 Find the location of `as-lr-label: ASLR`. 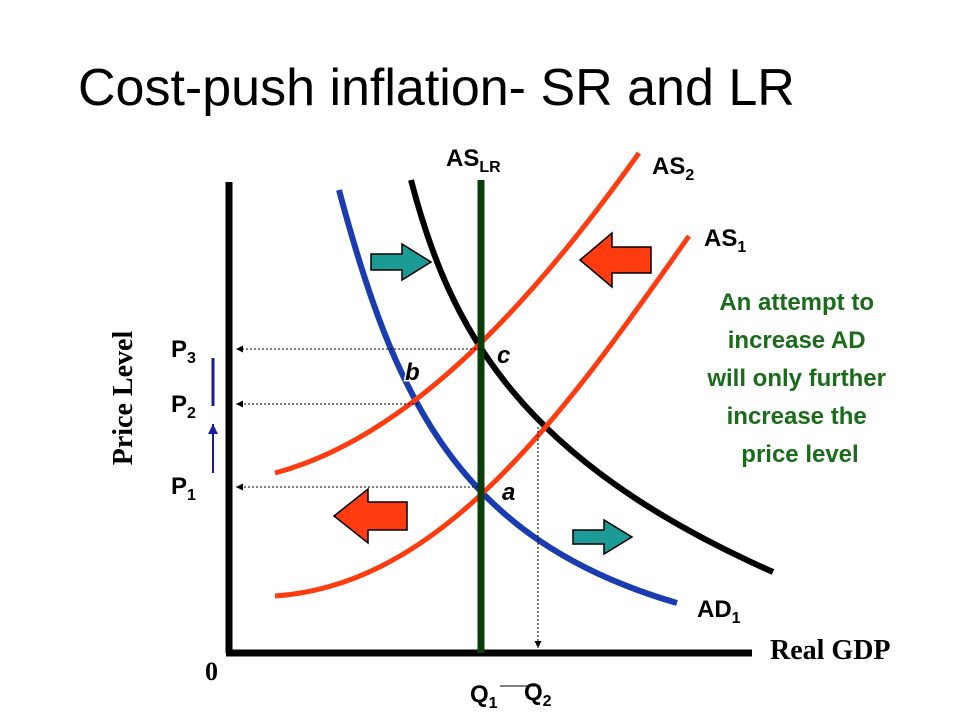

as-lr-label: ASLR is located at coordinates (473, 160).